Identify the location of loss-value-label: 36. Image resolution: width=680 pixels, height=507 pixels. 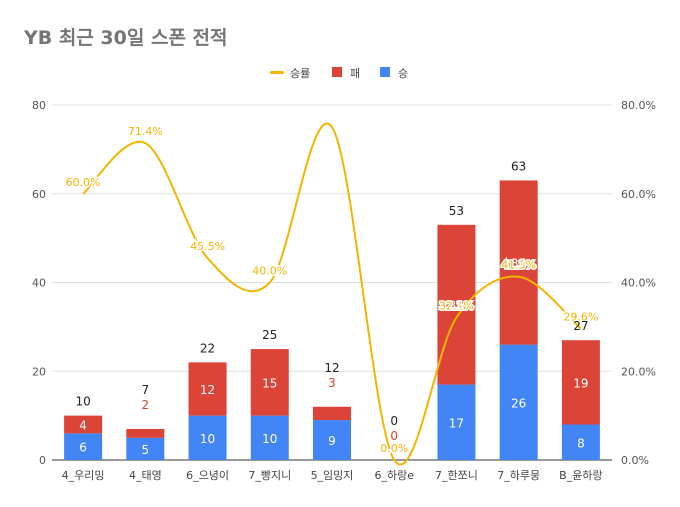
(456, 306).